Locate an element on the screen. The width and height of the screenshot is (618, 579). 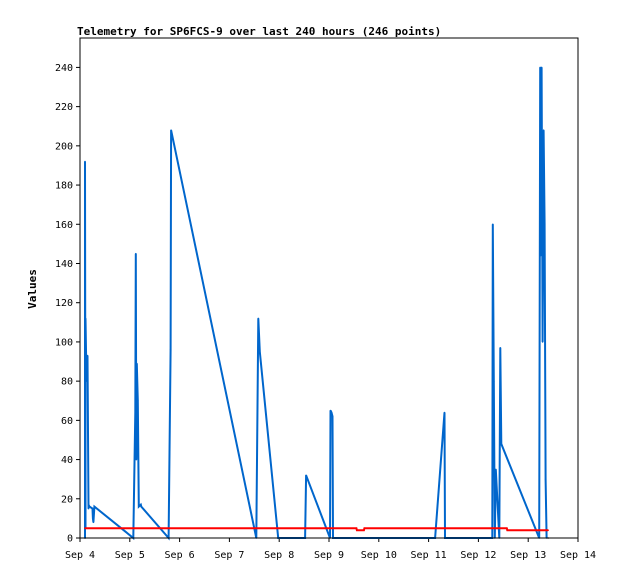
y-tick-label: 0 is located at coordinates (70, 539).